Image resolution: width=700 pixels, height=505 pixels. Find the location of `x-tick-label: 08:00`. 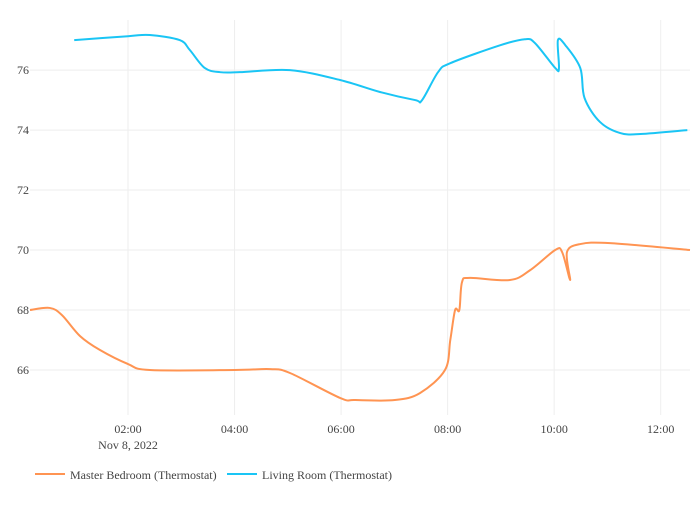

x-tick-label: 08:00 is located at coordinates (447, 429).